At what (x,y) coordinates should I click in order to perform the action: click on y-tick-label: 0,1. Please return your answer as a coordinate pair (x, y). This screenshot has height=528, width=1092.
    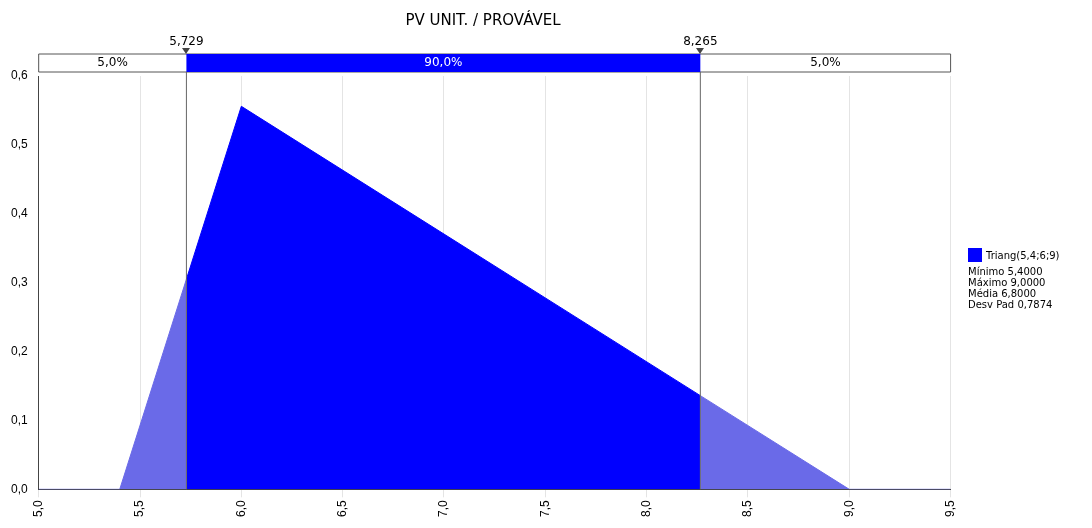
    Looking at the image, I should click on (19, 419).